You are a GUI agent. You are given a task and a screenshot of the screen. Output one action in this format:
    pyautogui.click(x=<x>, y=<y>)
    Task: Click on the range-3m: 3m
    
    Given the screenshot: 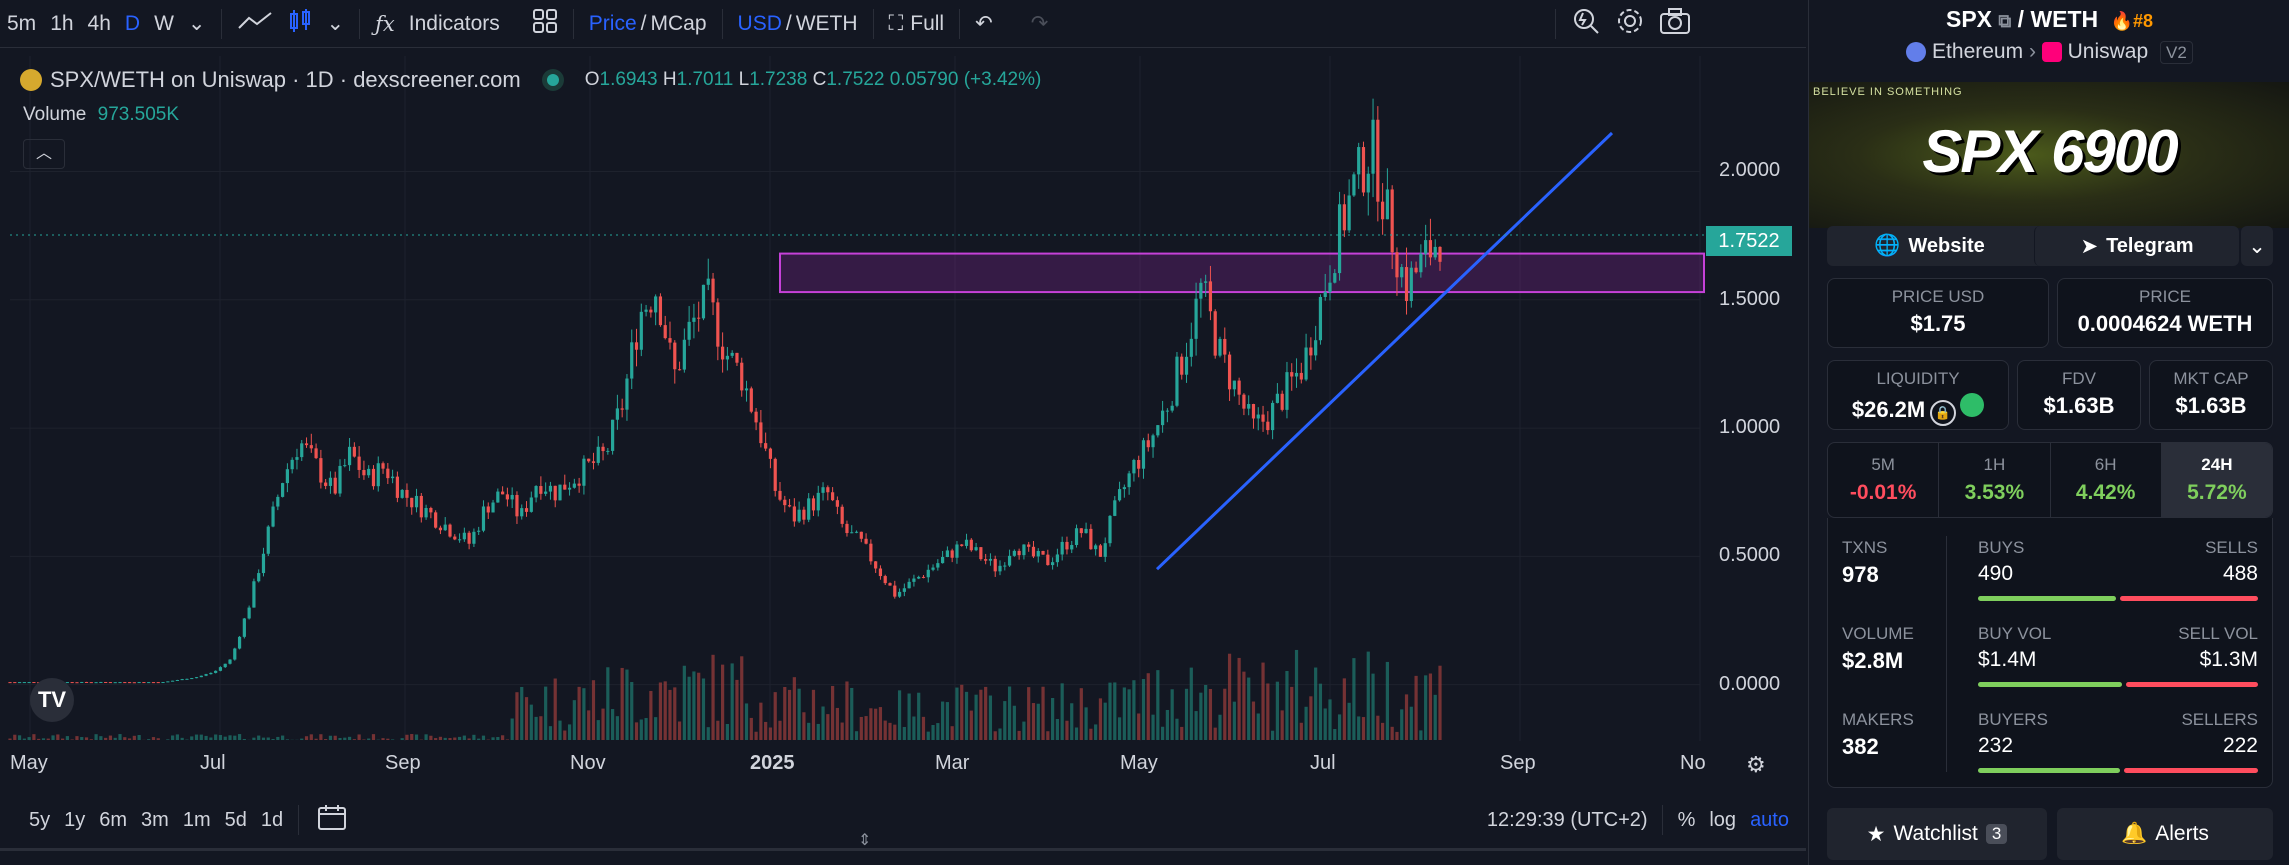 What is the action you would take?
    pyautogui.click(x=155, y=819)
    